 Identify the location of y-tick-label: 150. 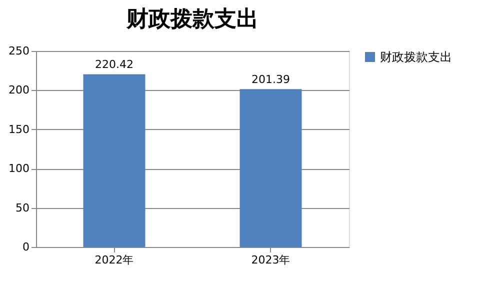
(19, 129).